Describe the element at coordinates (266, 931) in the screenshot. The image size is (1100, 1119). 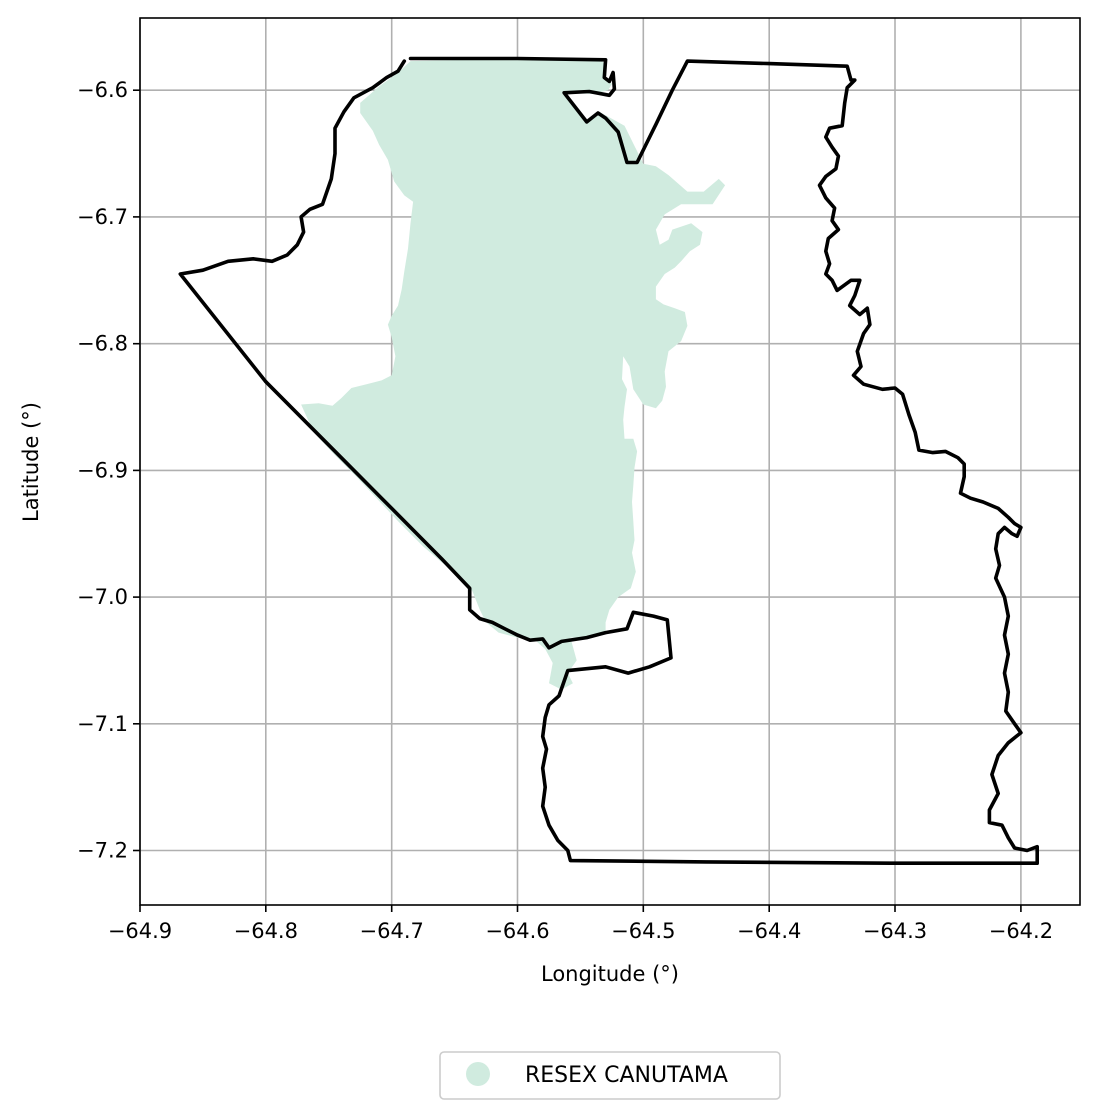
I see `x-tick-label: −64.8` at that location.